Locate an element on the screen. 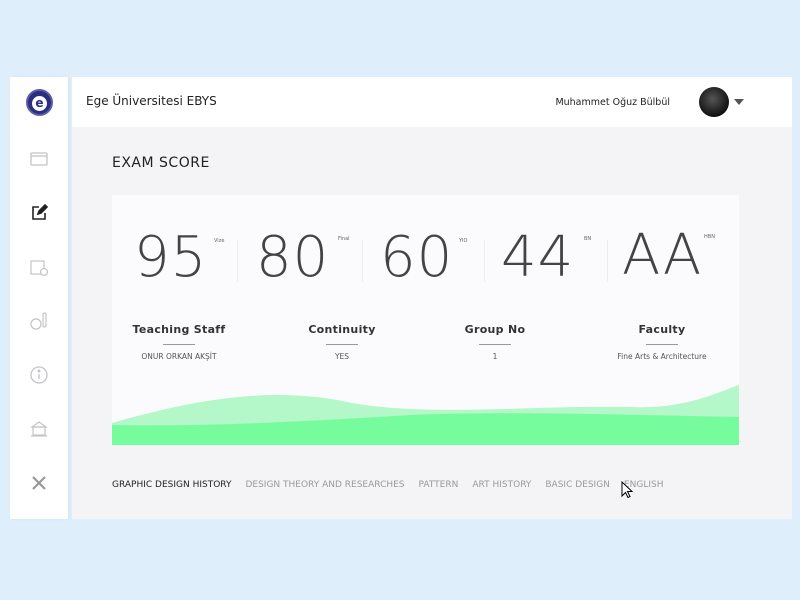  tab-english: ENGLISH is located at coordinates (643, 485).